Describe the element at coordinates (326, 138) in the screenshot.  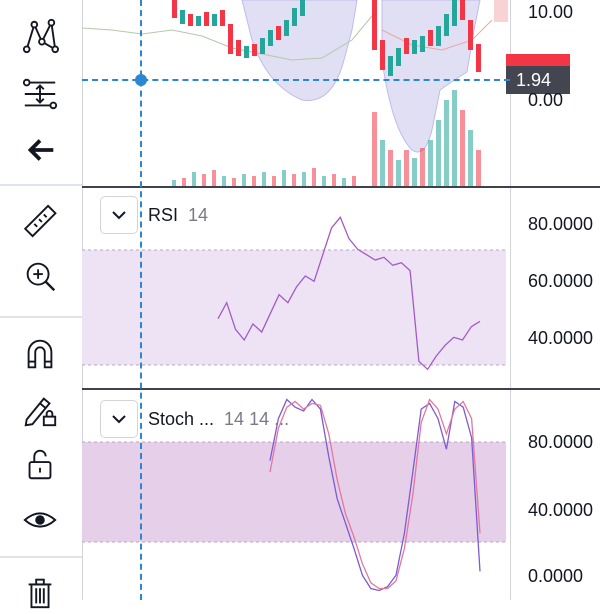
I see `volume-bars` at that location.